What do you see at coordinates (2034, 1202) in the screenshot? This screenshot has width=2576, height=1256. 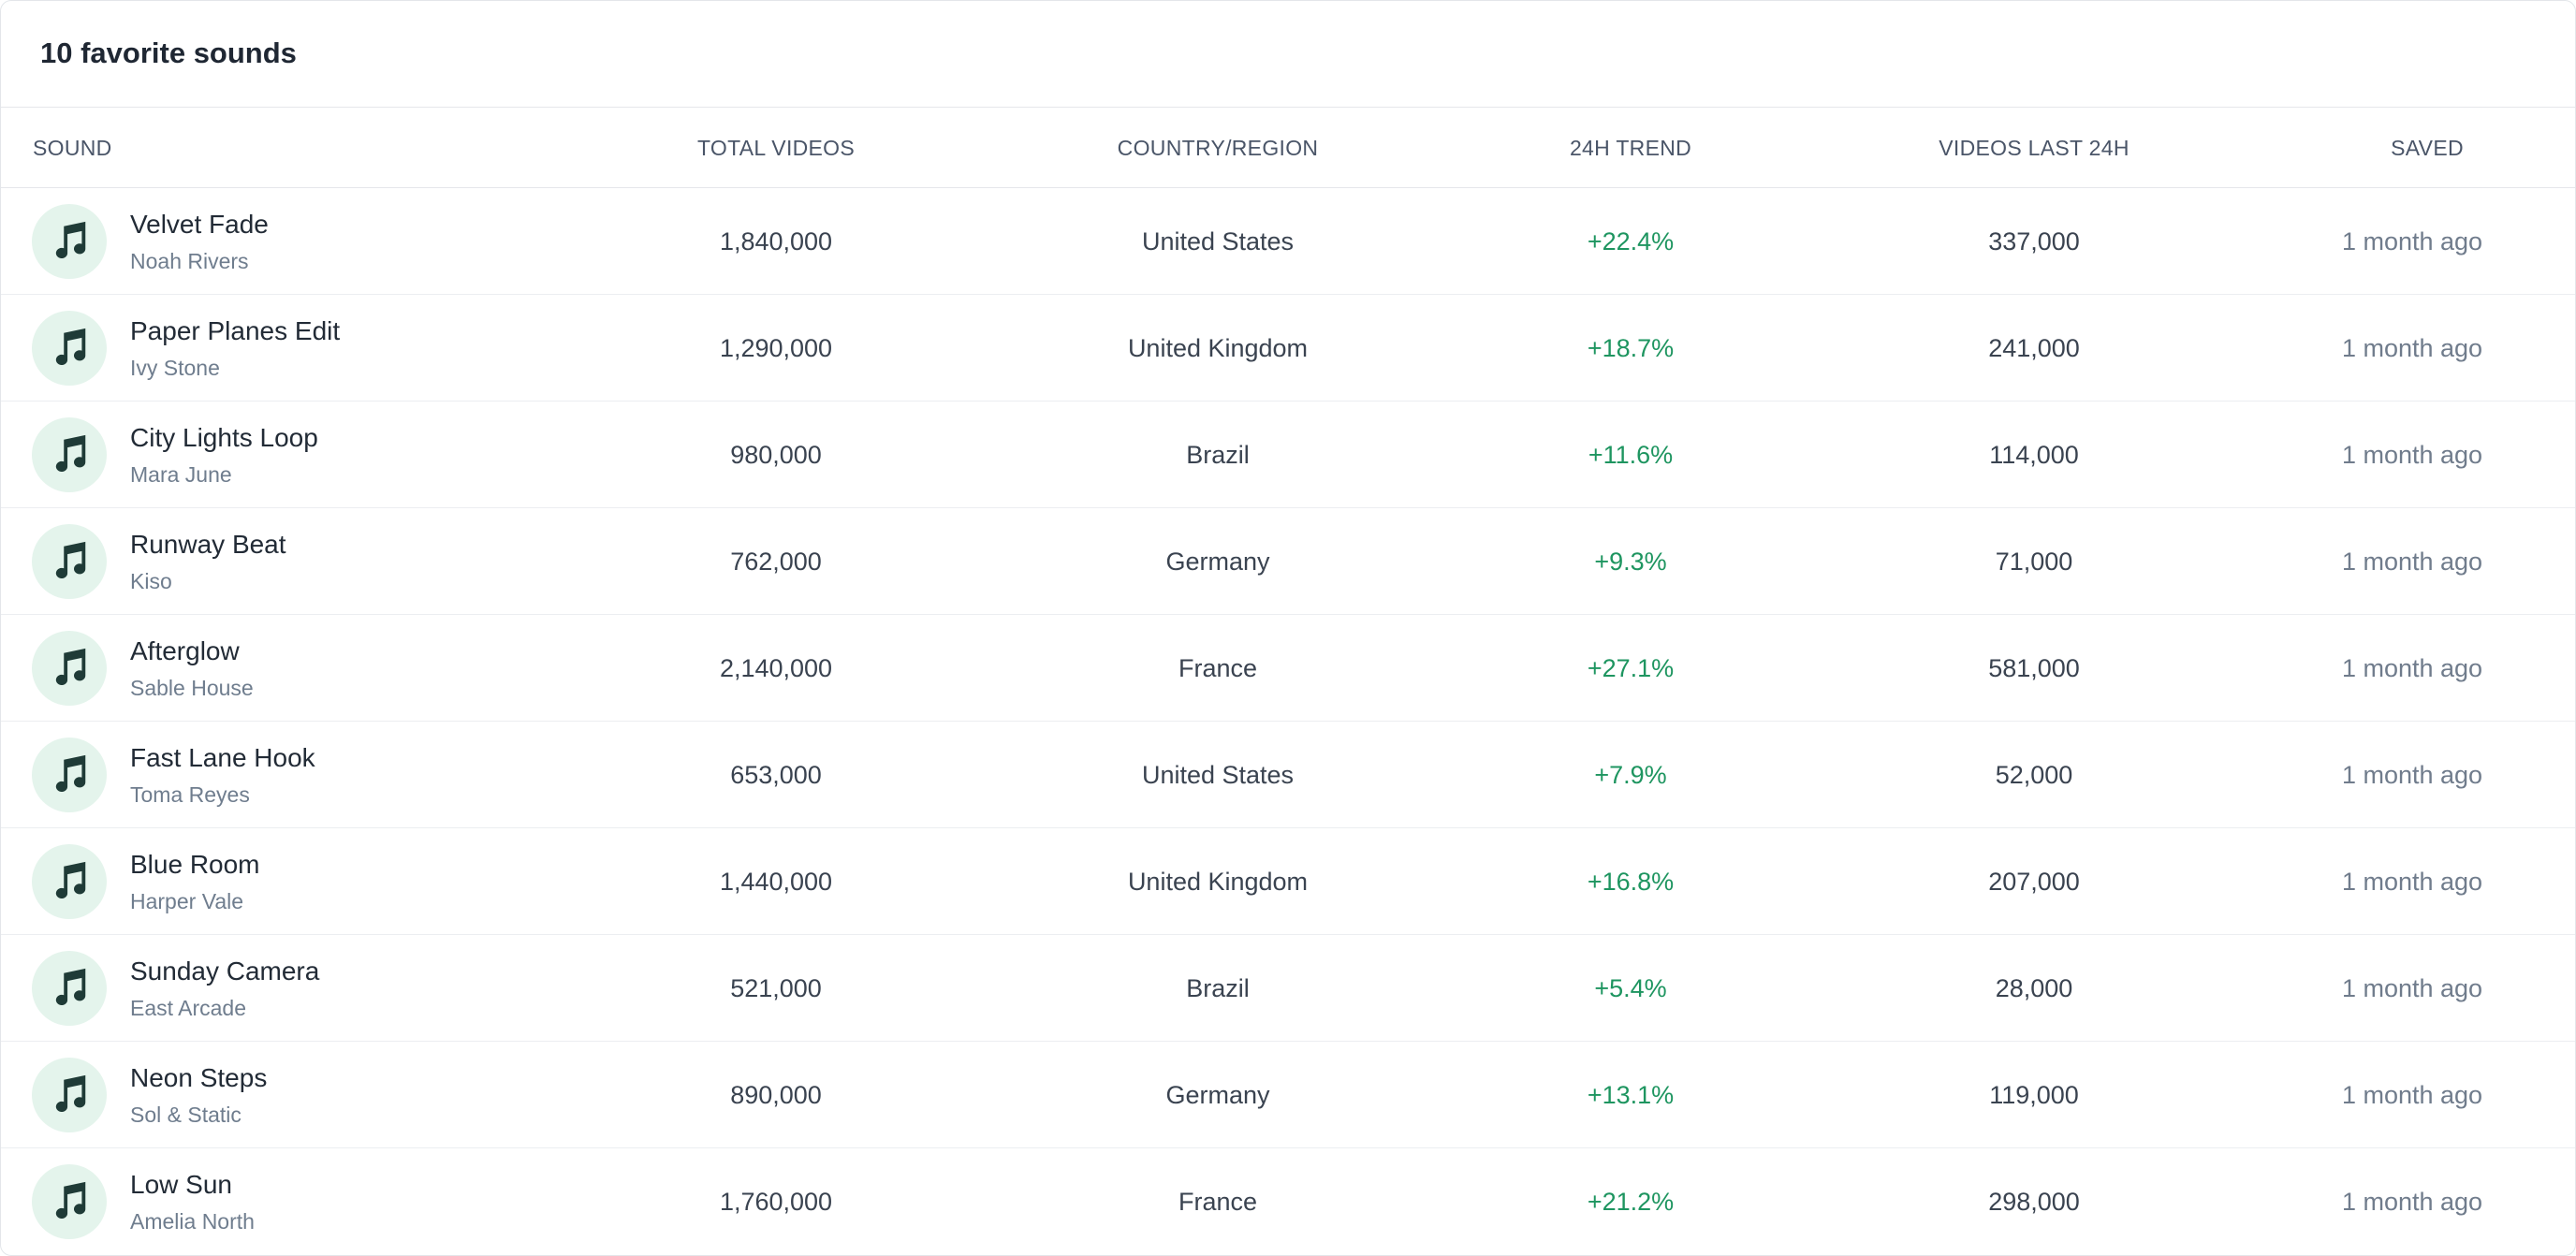 I see `videos-last-24h-value: 298,000` at bounding box center [2034, 1202].